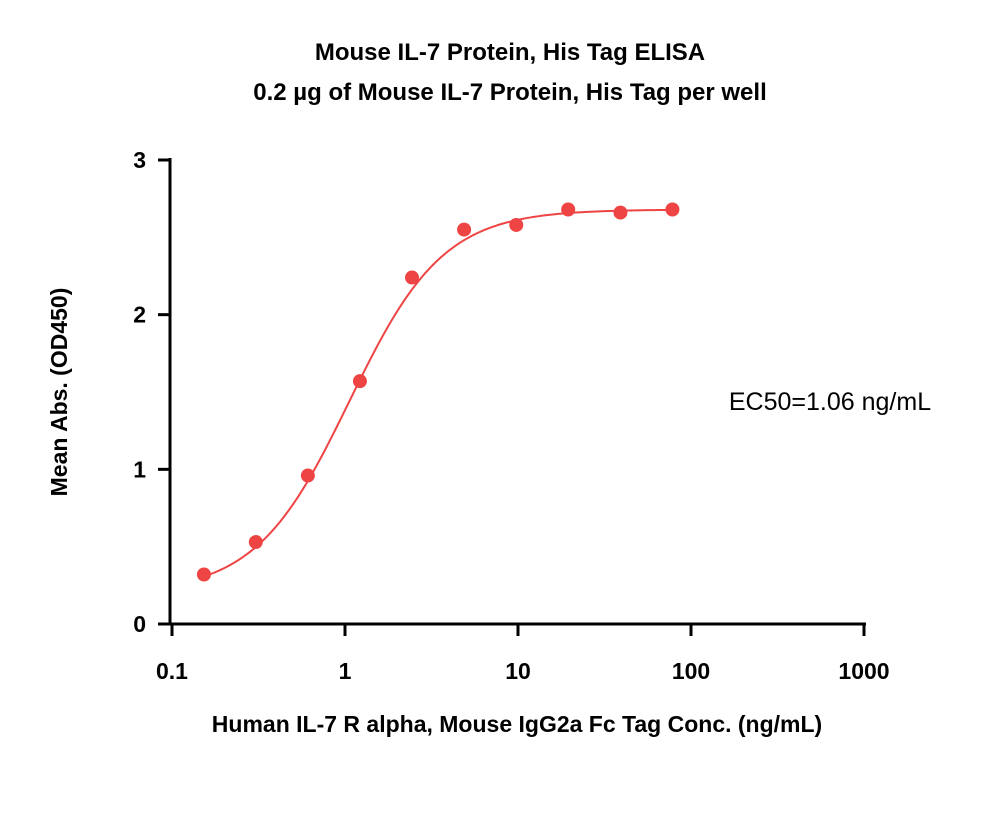 The width and height of the screenshot is (1000, 813). Describe the element at coordinates (139, 160) in the screenshot. I see `y-tick-label: 3` at that location.